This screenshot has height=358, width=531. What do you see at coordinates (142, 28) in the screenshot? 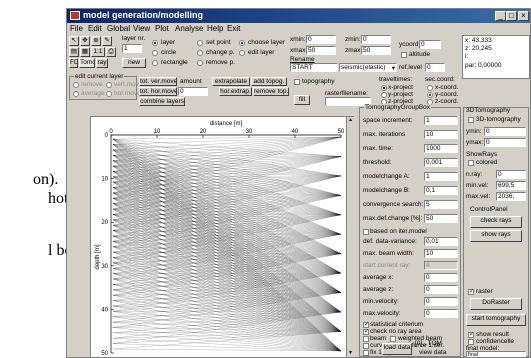
I see `menu-view: View` at bounding box center [142, 28].